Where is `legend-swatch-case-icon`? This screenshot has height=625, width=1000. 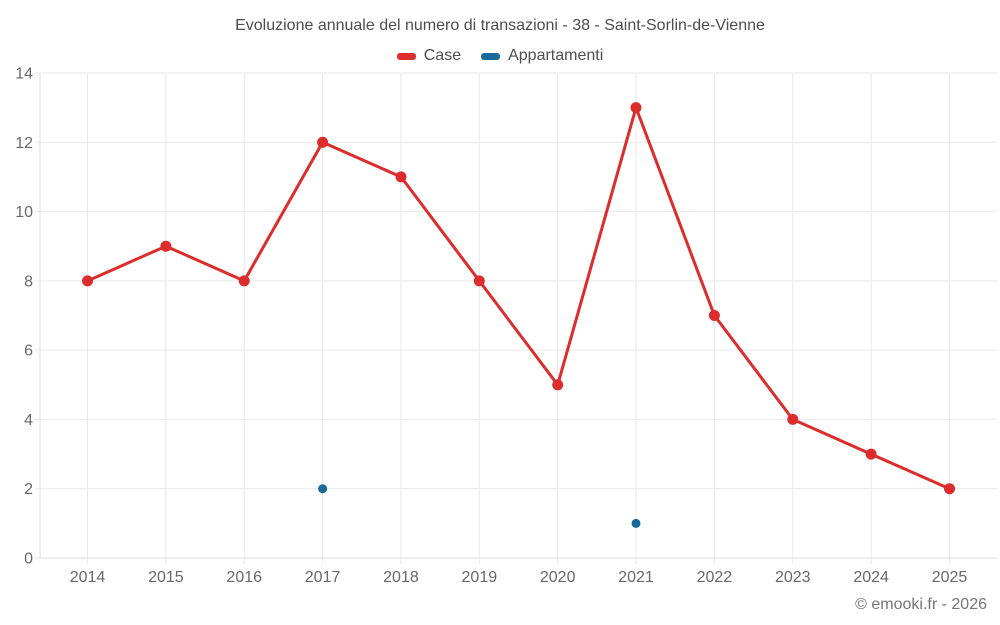
legend-swatch-case-icon is located at coordinates (406, 56).